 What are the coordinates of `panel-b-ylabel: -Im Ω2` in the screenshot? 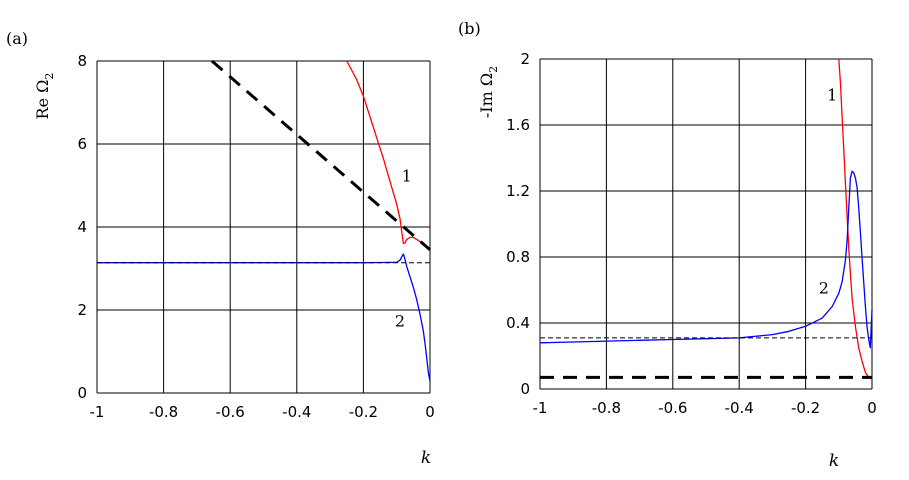 It's located at (488, 92).